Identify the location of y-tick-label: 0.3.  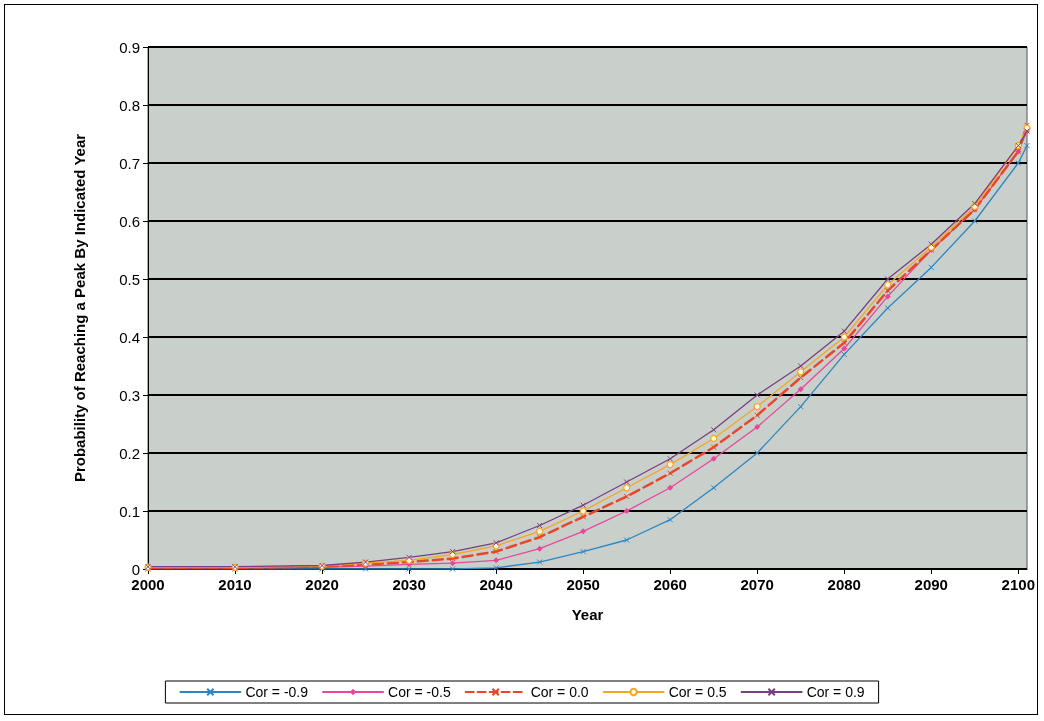
(129, 395).